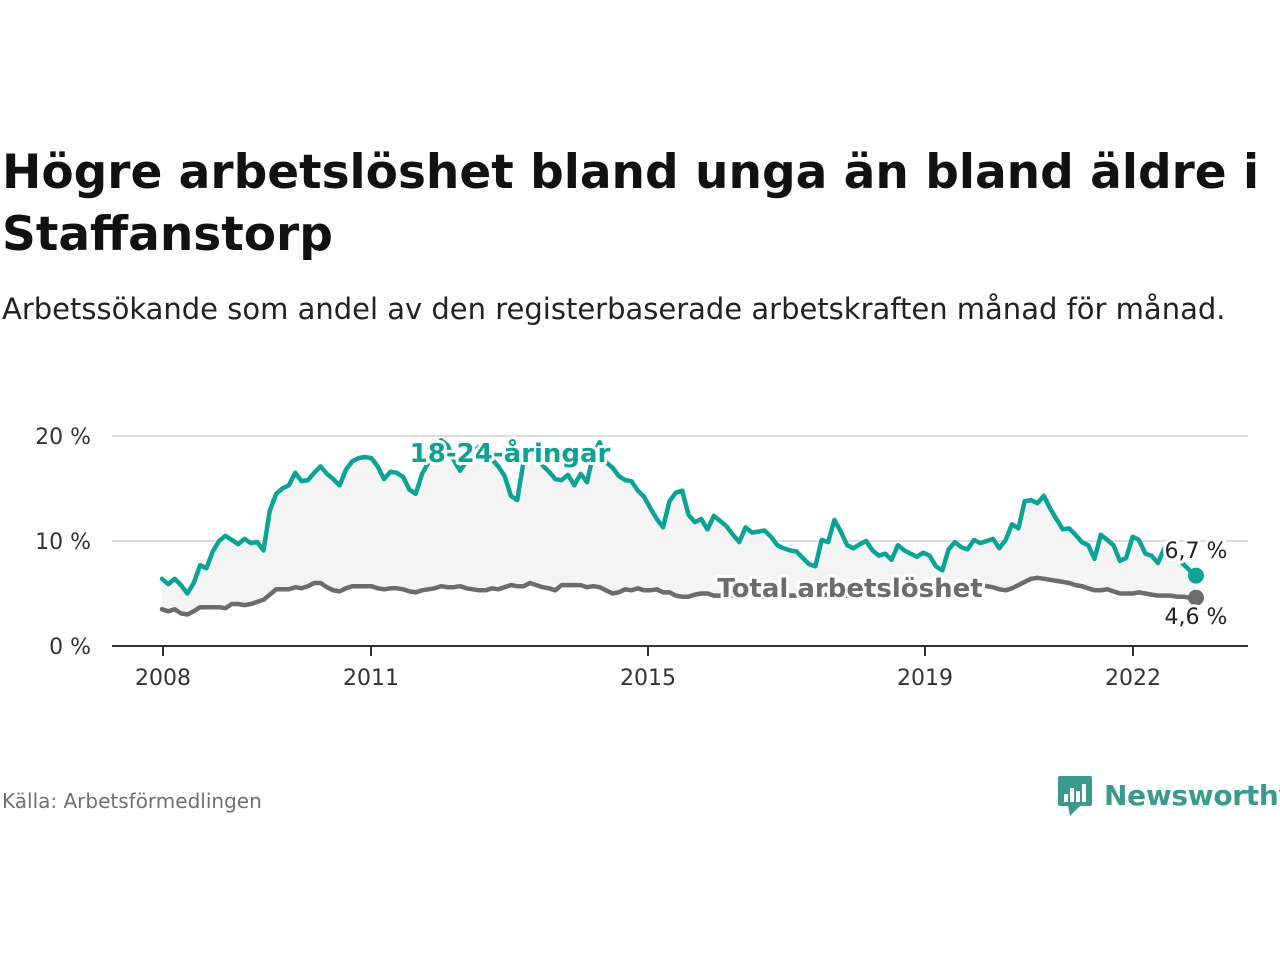 The height and width of the screenshot is (960, 1280). Describe the element at coordinates (925, 678) in the screenshot. I see `x-tick-label-2019: 2019` at that location.